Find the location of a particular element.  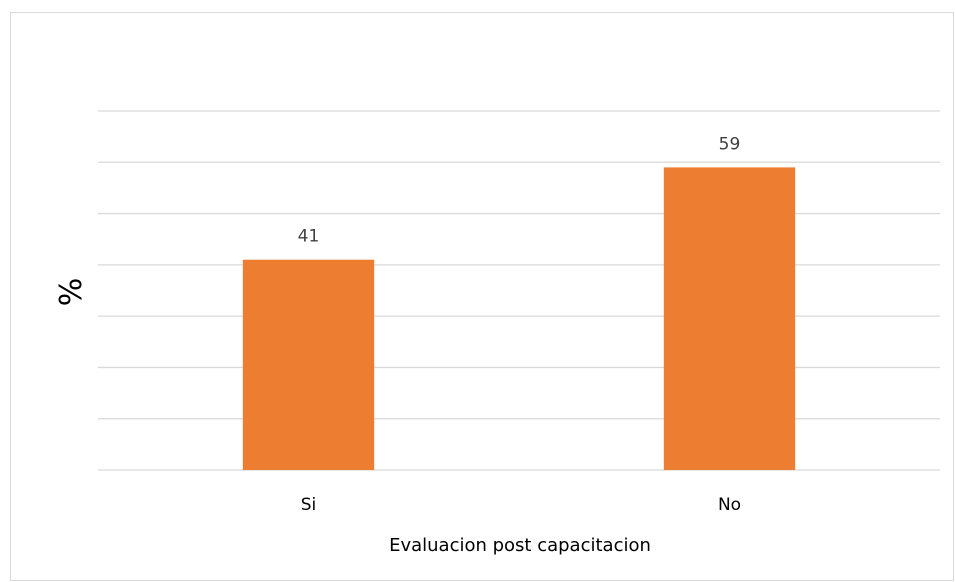

bar-si is located at coordinates (308, 364).